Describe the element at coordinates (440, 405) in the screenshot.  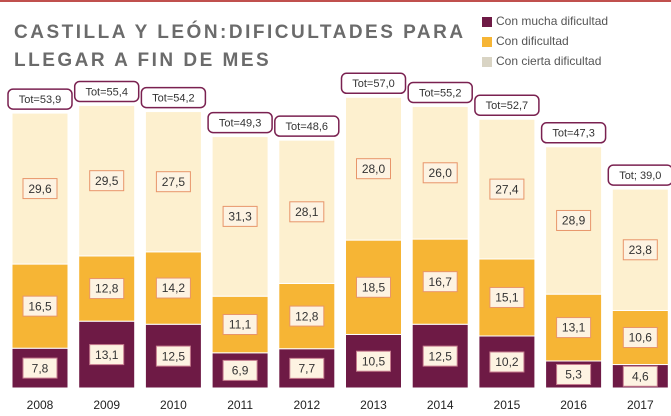
I see `x-tick-label: 2014` at that location.